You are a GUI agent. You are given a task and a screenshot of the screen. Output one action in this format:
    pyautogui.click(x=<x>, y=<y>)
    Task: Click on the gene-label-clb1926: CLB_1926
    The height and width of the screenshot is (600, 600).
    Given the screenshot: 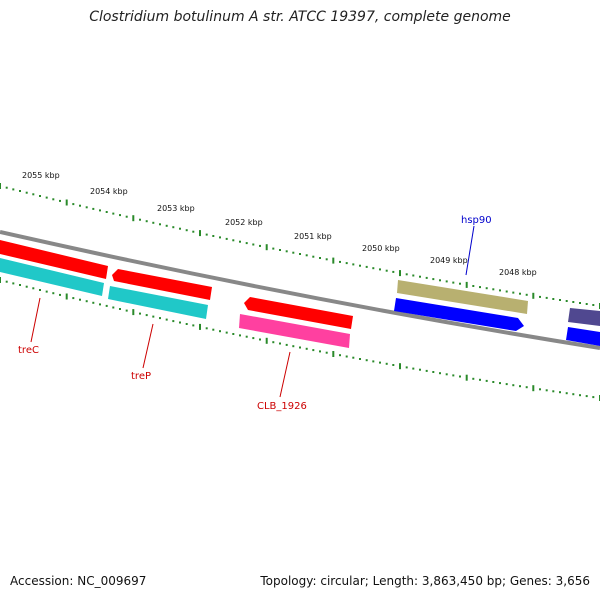 What is the action you would take?
    pyautogui.click(x=282, y=406)
    